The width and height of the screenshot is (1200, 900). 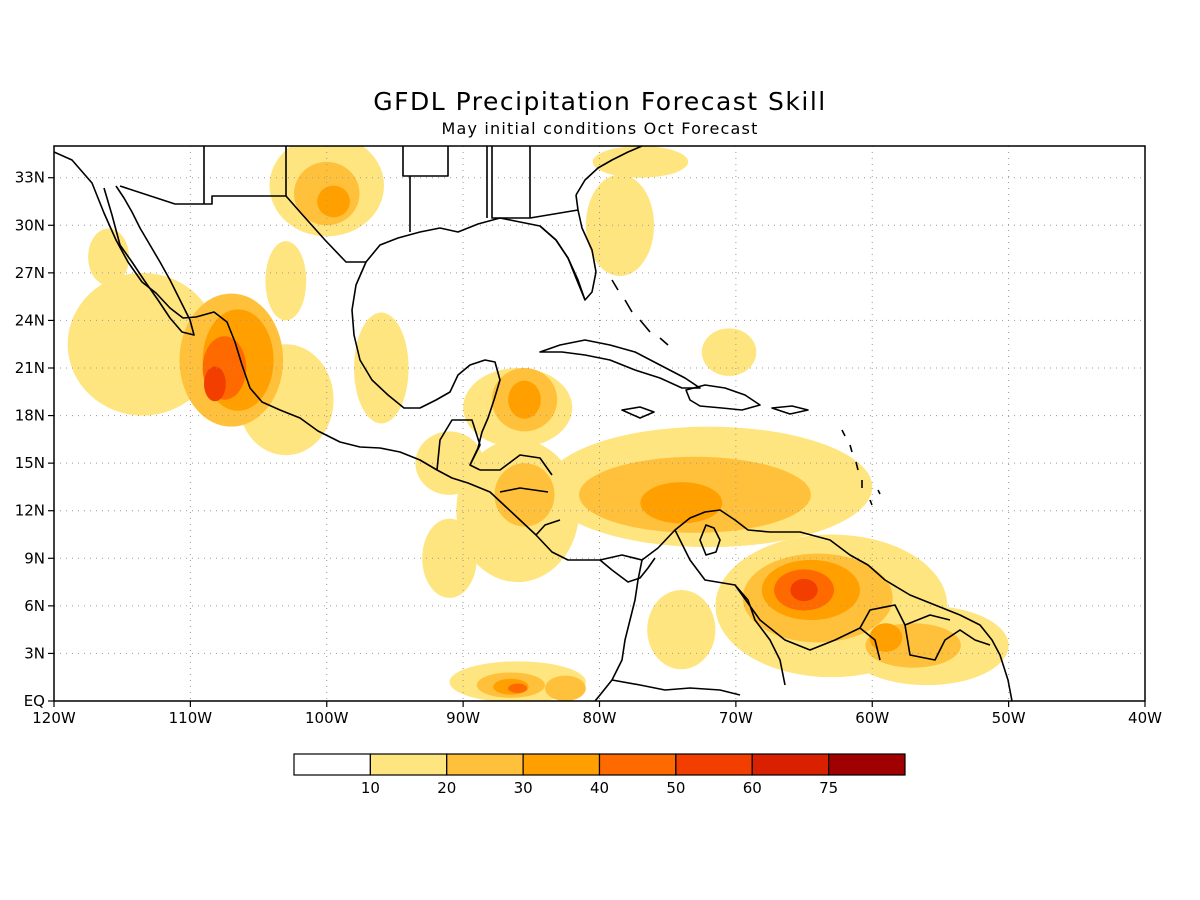 What do you see at coordinates (391, 189) in the screenshot?
I see `border-us-states` at bounding box center [391, 189].